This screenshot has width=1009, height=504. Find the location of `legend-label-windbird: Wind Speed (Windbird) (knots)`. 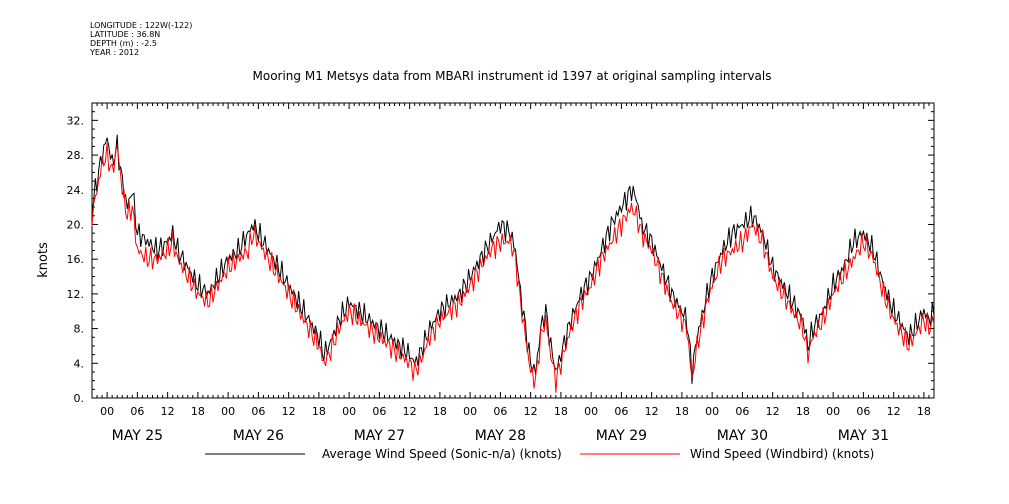

legend-label-windbird: Wind Speed (Windbird) (knots) is located at coordinates (782, 454).